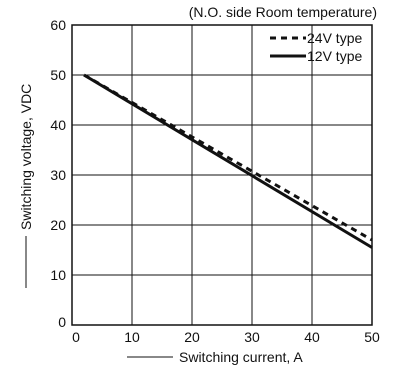 The width and height of the screenshot is (394, 372). Describe the element at coordinates (312, 337) in the screenshot. I see `x-tick-label: 40` at that location.